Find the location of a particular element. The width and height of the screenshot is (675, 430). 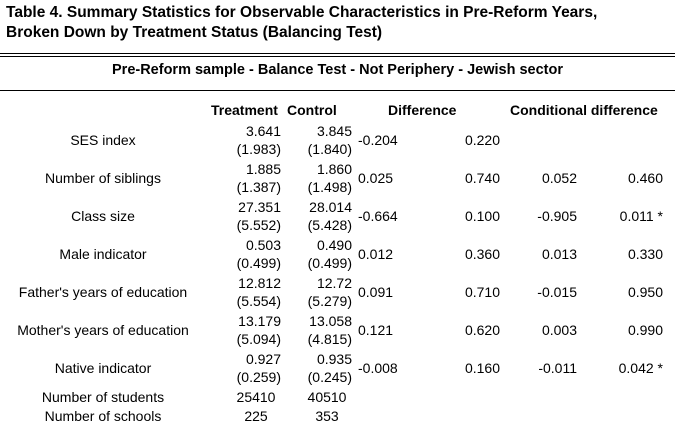

control-mean: 0.490 is located at coordinates (334, 245).